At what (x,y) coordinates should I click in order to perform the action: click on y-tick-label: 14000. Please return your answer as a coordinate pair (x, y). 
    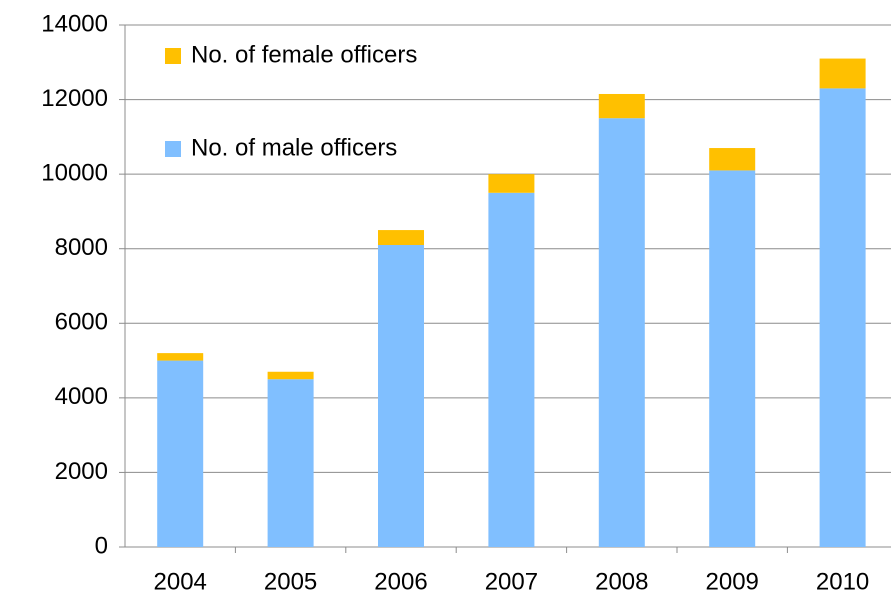
    Looking at the image, I should click on (74, 23).